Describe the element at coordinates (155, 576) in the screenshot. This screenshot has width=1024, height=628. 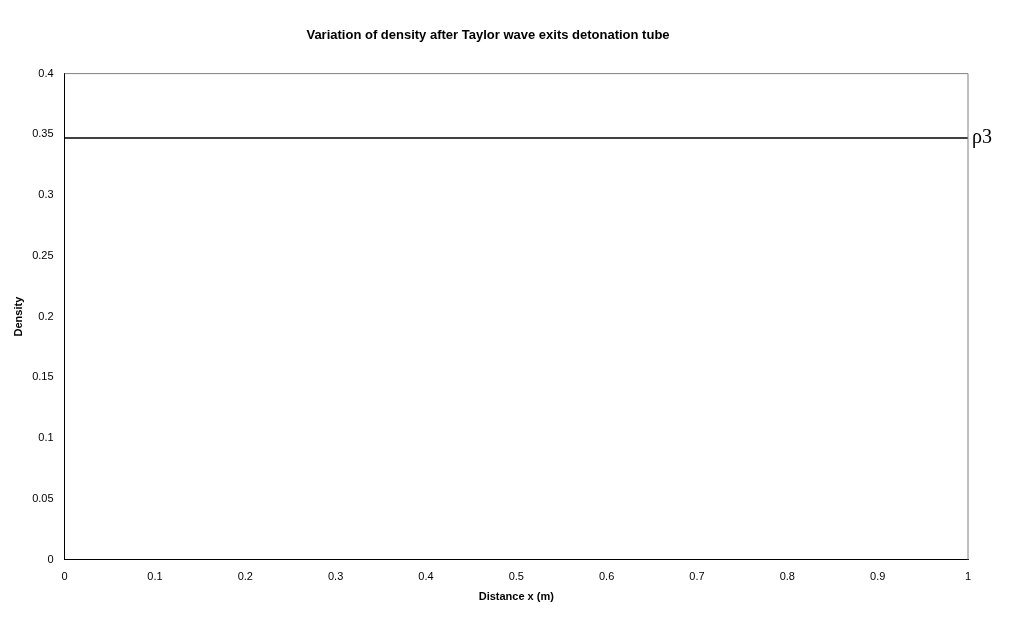
I see `x-tick-label: 0.1` at that location.